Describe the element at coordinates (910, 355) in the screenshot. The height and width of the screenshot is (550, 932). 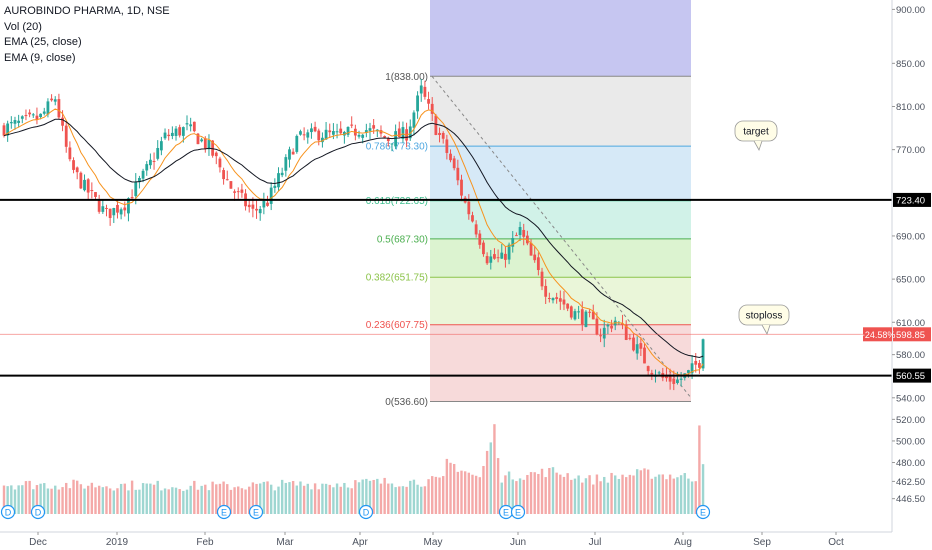
I see `price-tick-label: 580.00` at that location.